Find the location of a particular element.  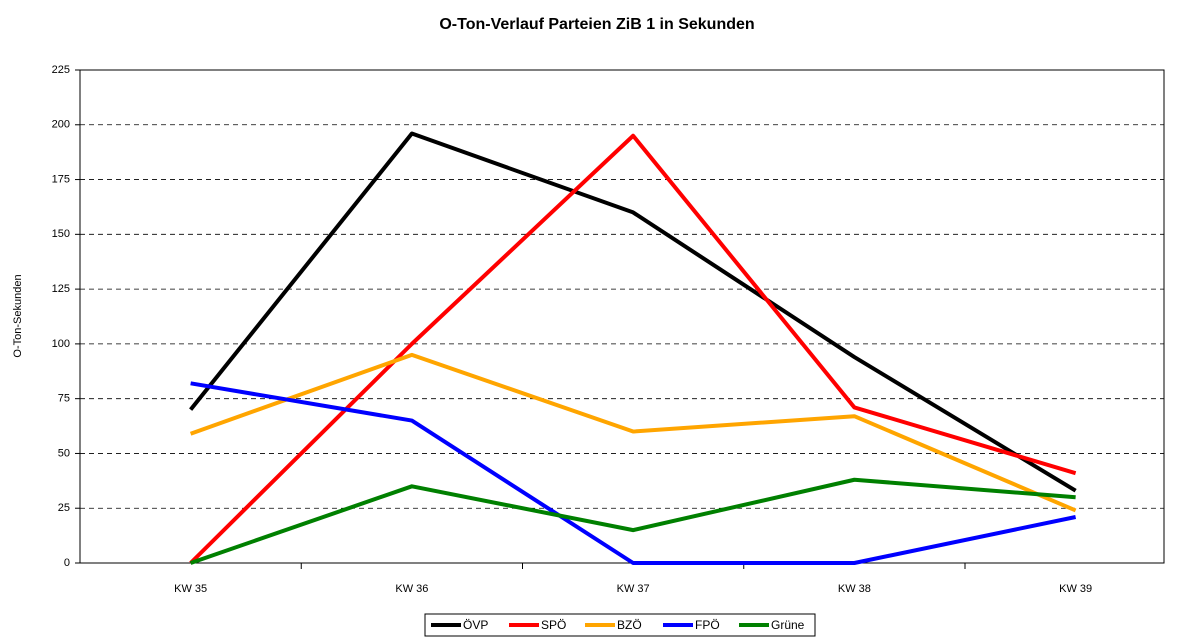

y-axis-label: O-Ton-Sekunden is located at coordinates (18, 315).